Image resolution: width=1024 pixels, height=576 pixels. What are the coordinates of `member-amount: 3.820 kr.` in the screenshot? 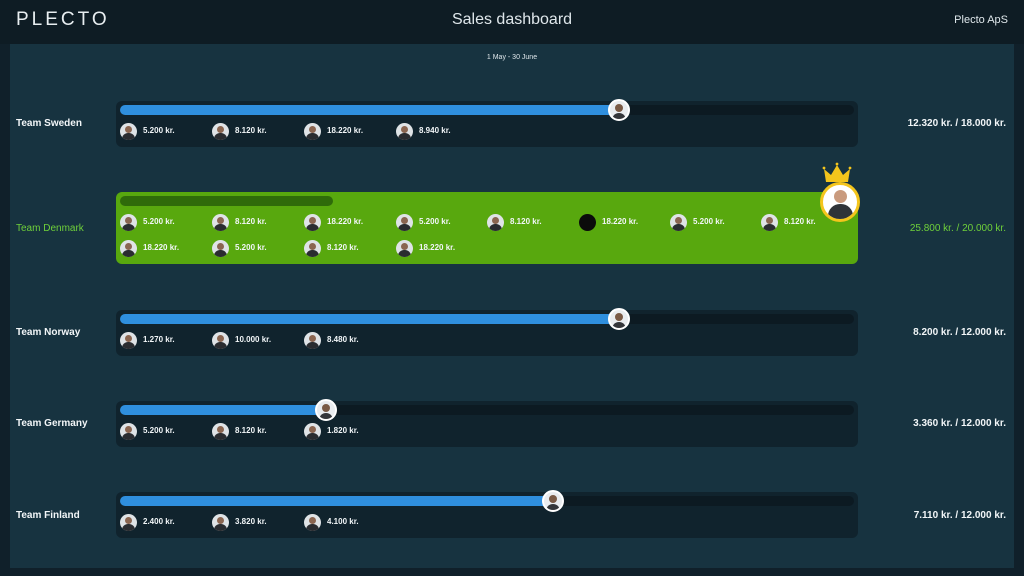 It's located at (251, 521).